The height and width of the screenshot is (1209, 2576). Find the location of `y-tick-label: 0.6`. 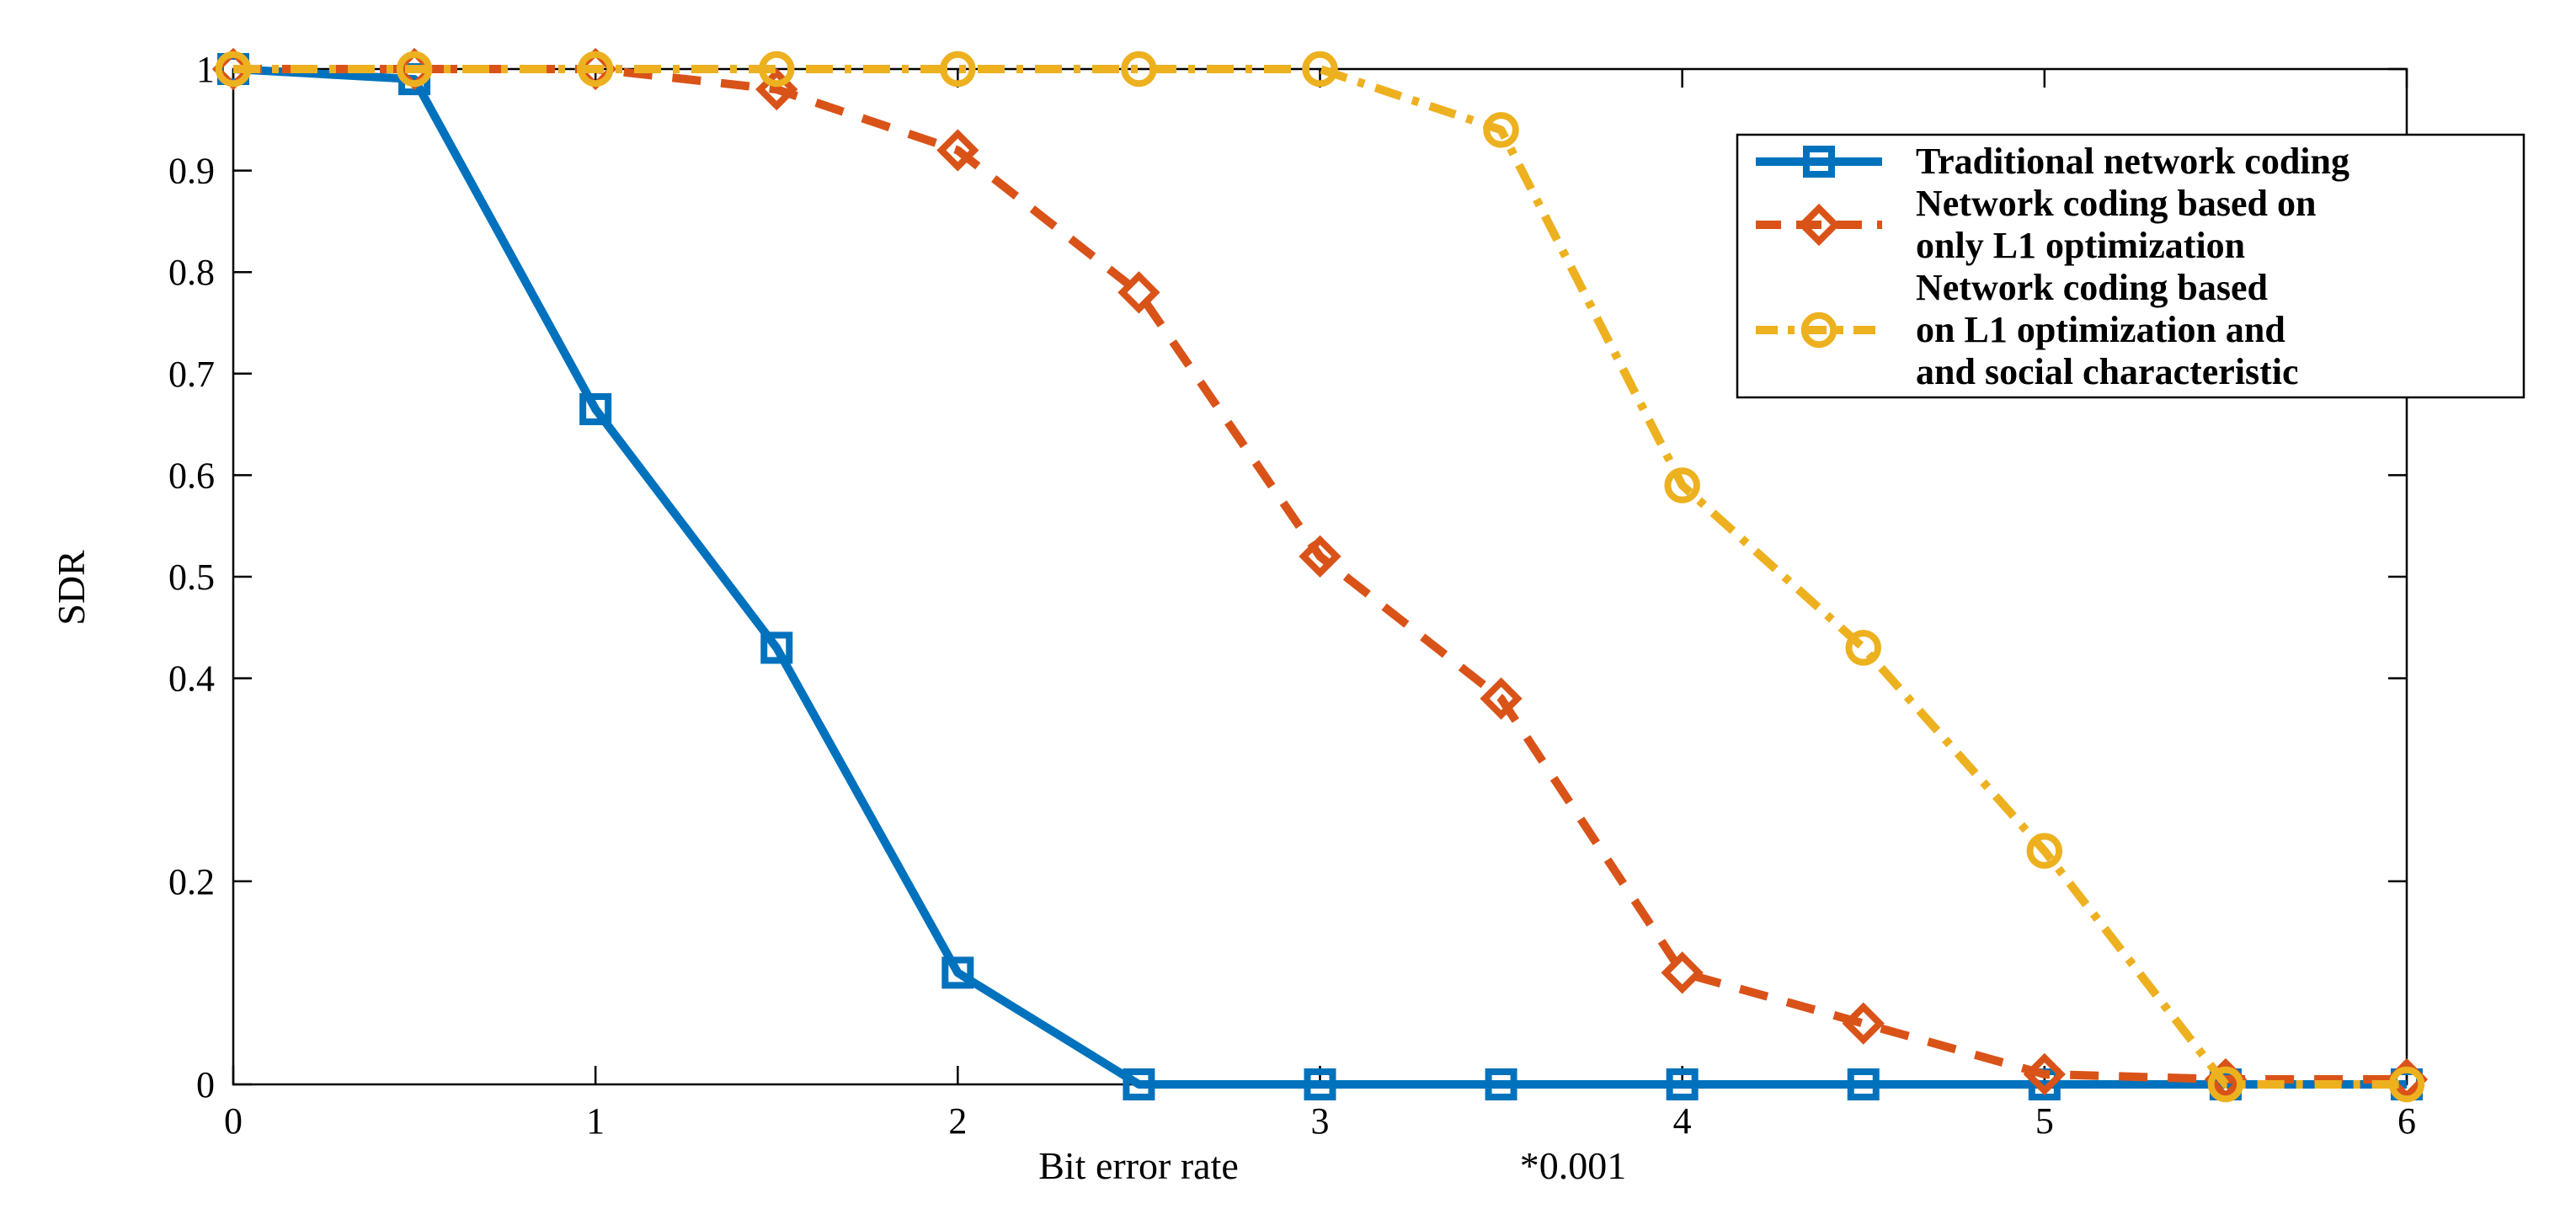

y-tick-label: 0.6 is located at coordinates (191, 476).